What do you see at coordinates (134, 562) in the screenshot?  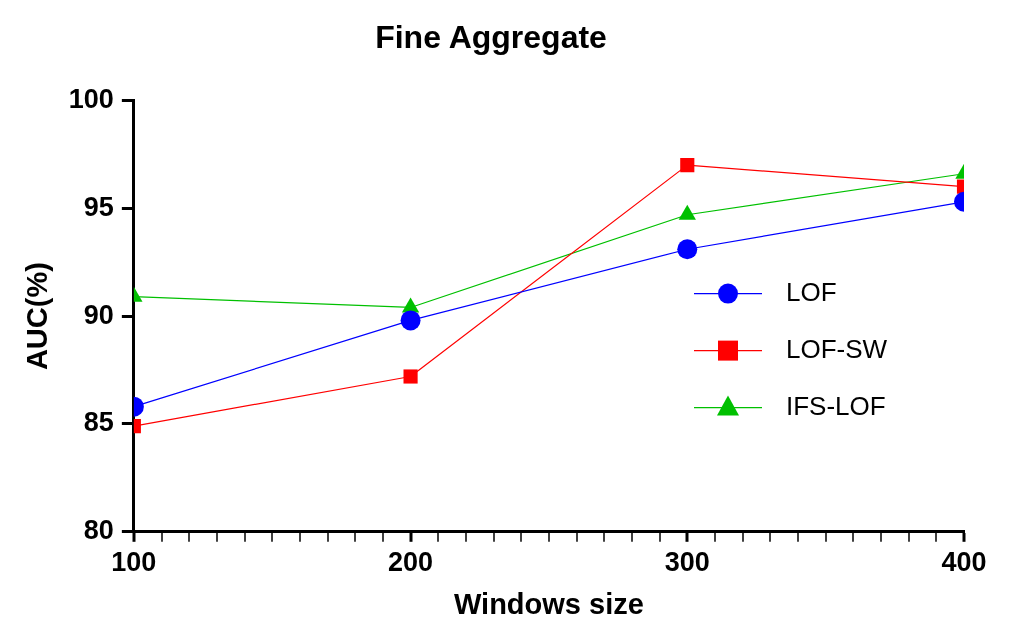 I see `x-tick-label: 100` at bounding box center [134, 562].